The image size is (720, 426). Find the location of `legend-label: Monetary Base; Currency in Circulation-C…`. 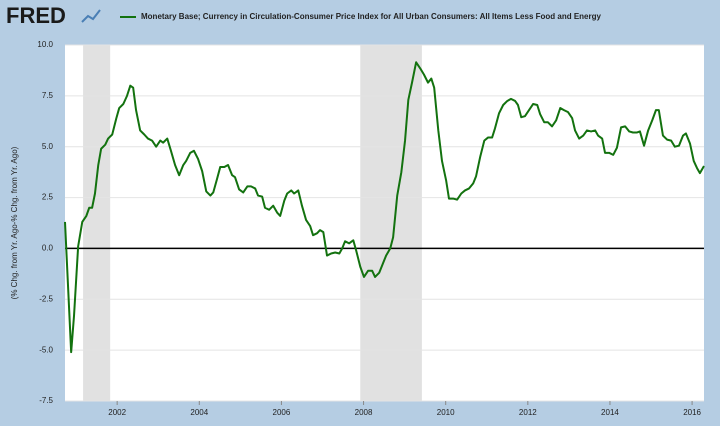

legend-label: Monetary Base; Currency in Circulation-C… is located at coordinates (371, 16).